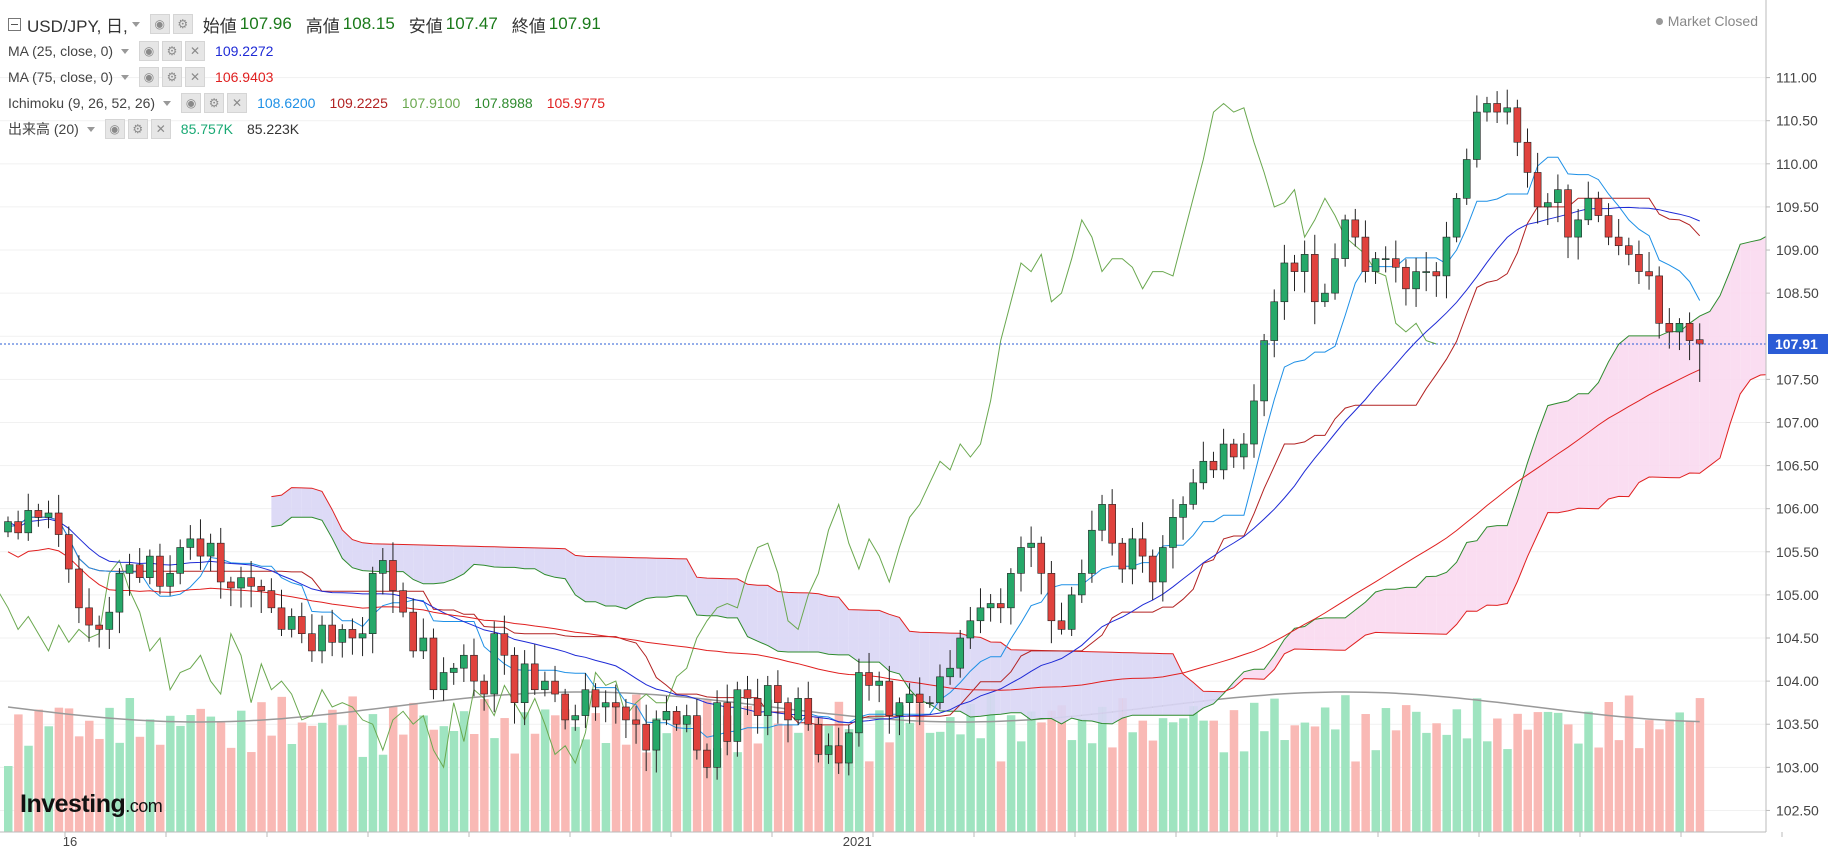  I want to click on time-tick-label: 16, so click(70, 840).